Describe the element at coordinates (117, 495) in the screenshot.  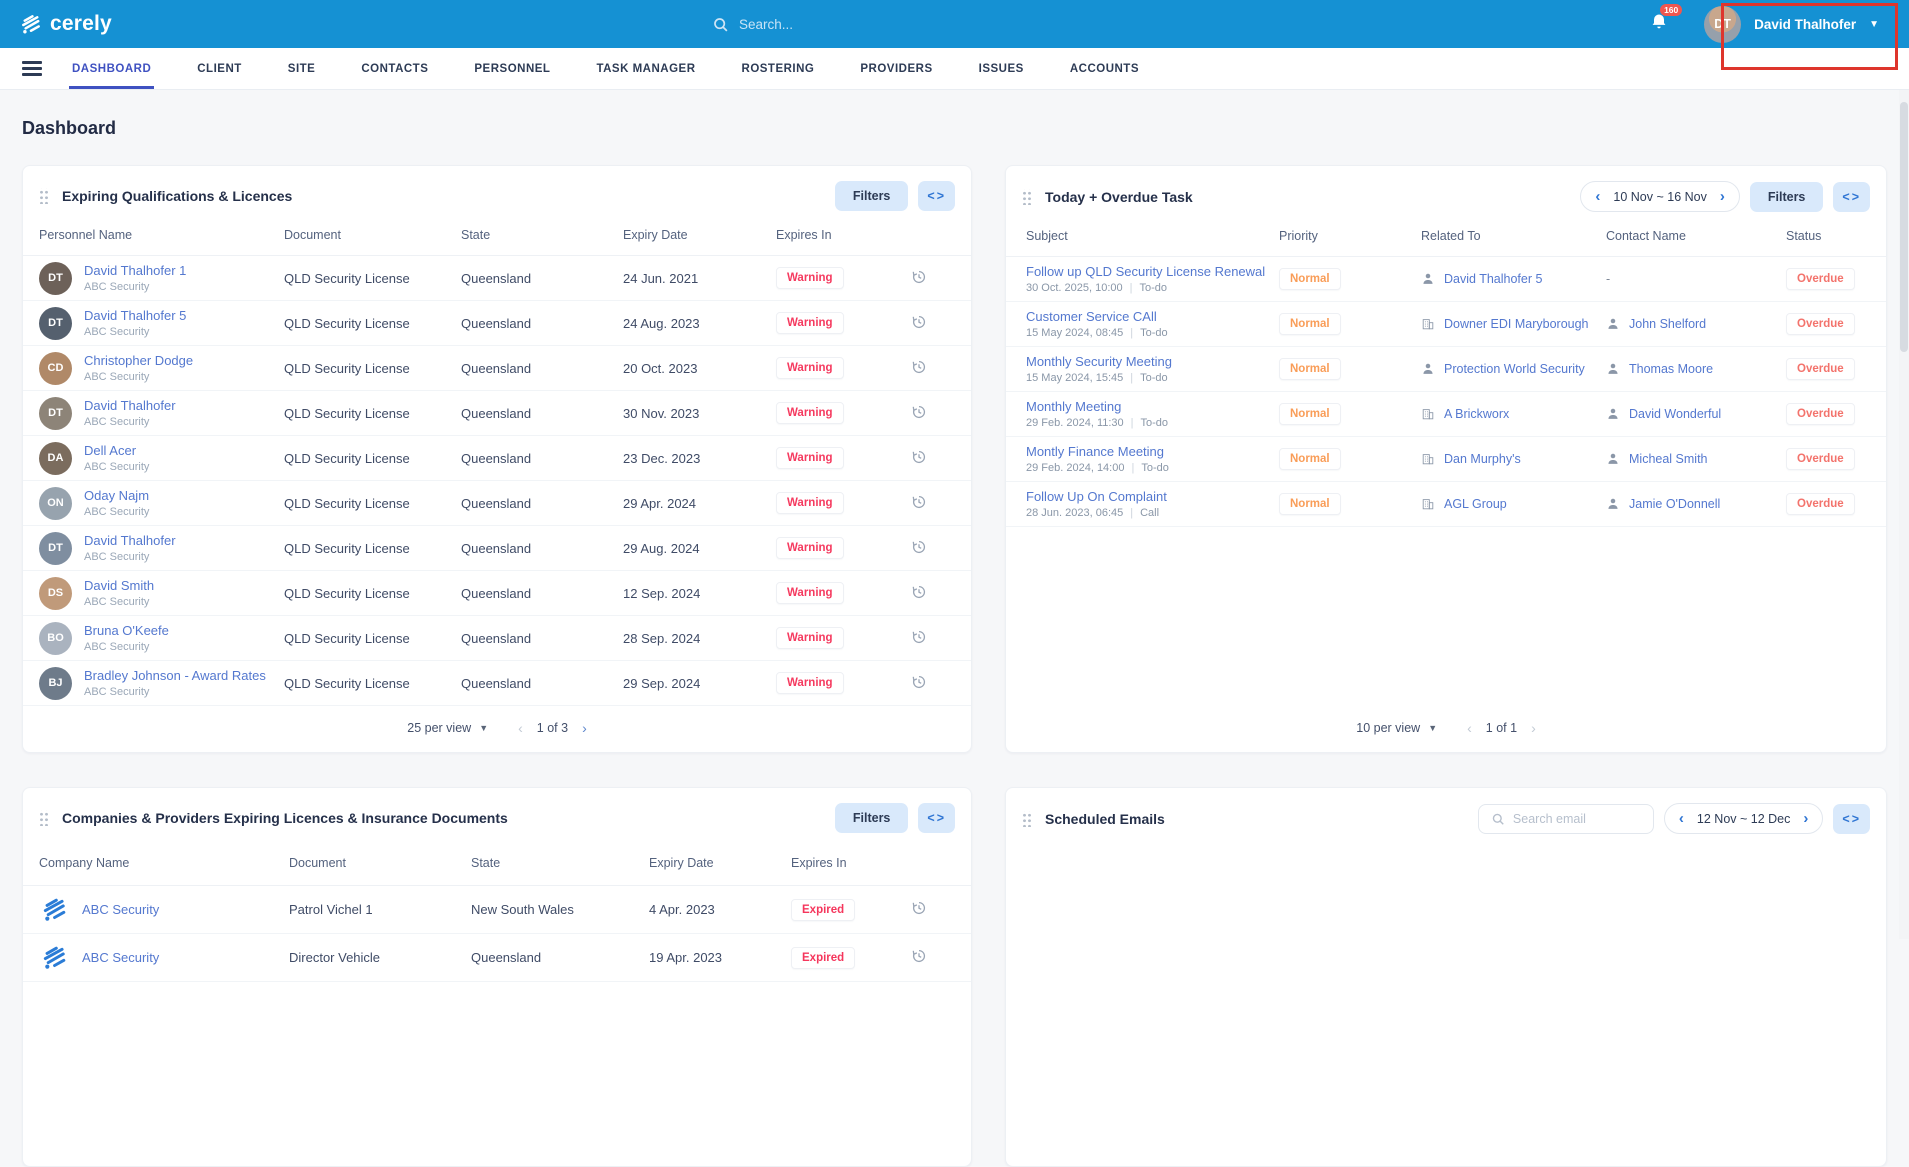
I see `personnel-name-link: Oday Najm` at that location.